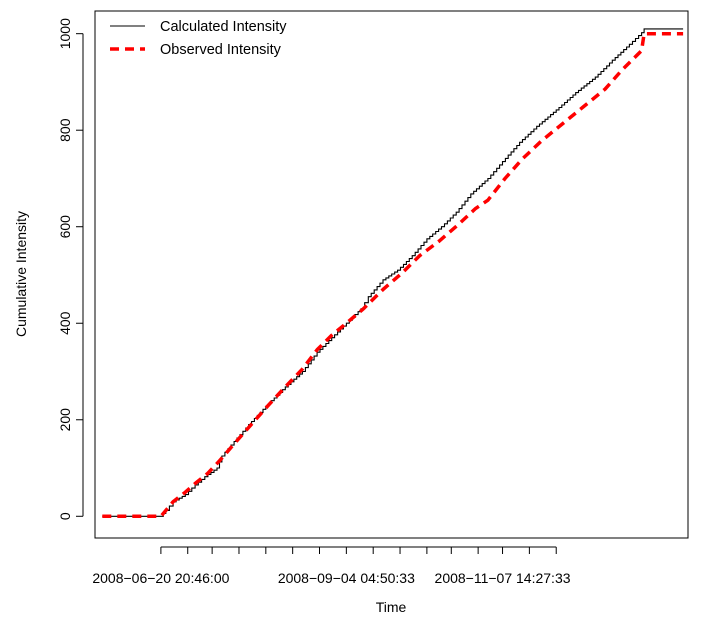 The height and width of the screenshot is (622, 702). I want to click on x-tick-label: 2008−11−07 14:27:33, so click(503, 578).